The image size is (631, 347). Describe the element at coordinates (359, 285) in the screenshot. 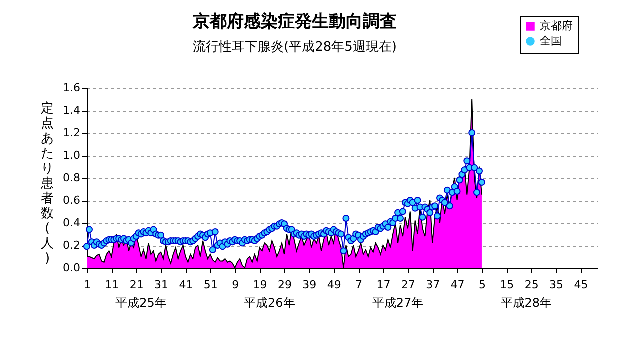

I see `x-tick-label: 7` at that location.